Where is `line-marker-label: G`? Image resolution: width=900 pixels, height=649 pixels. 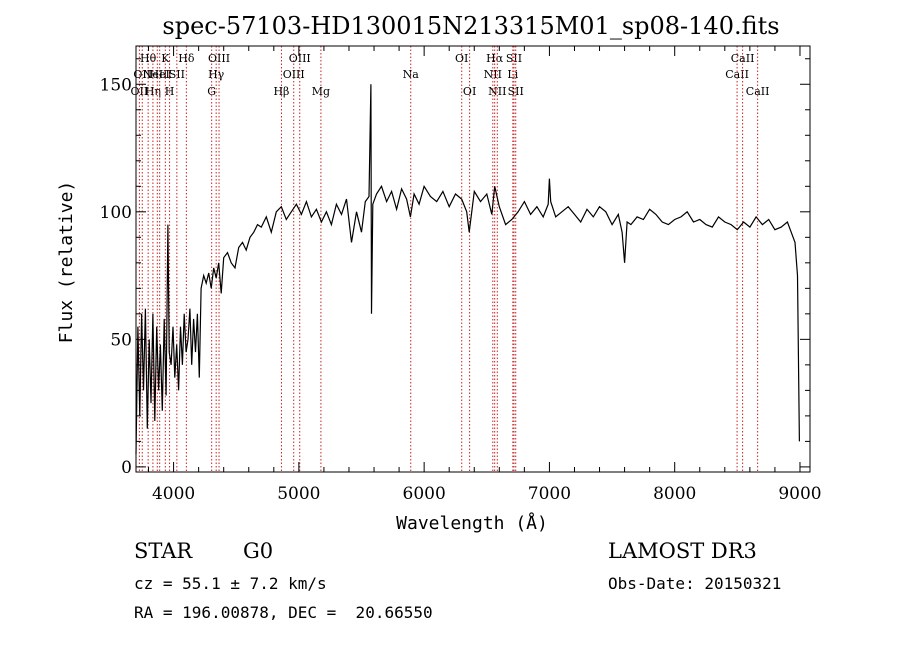 line-marker-label: G is located at coordinates (211, 91).